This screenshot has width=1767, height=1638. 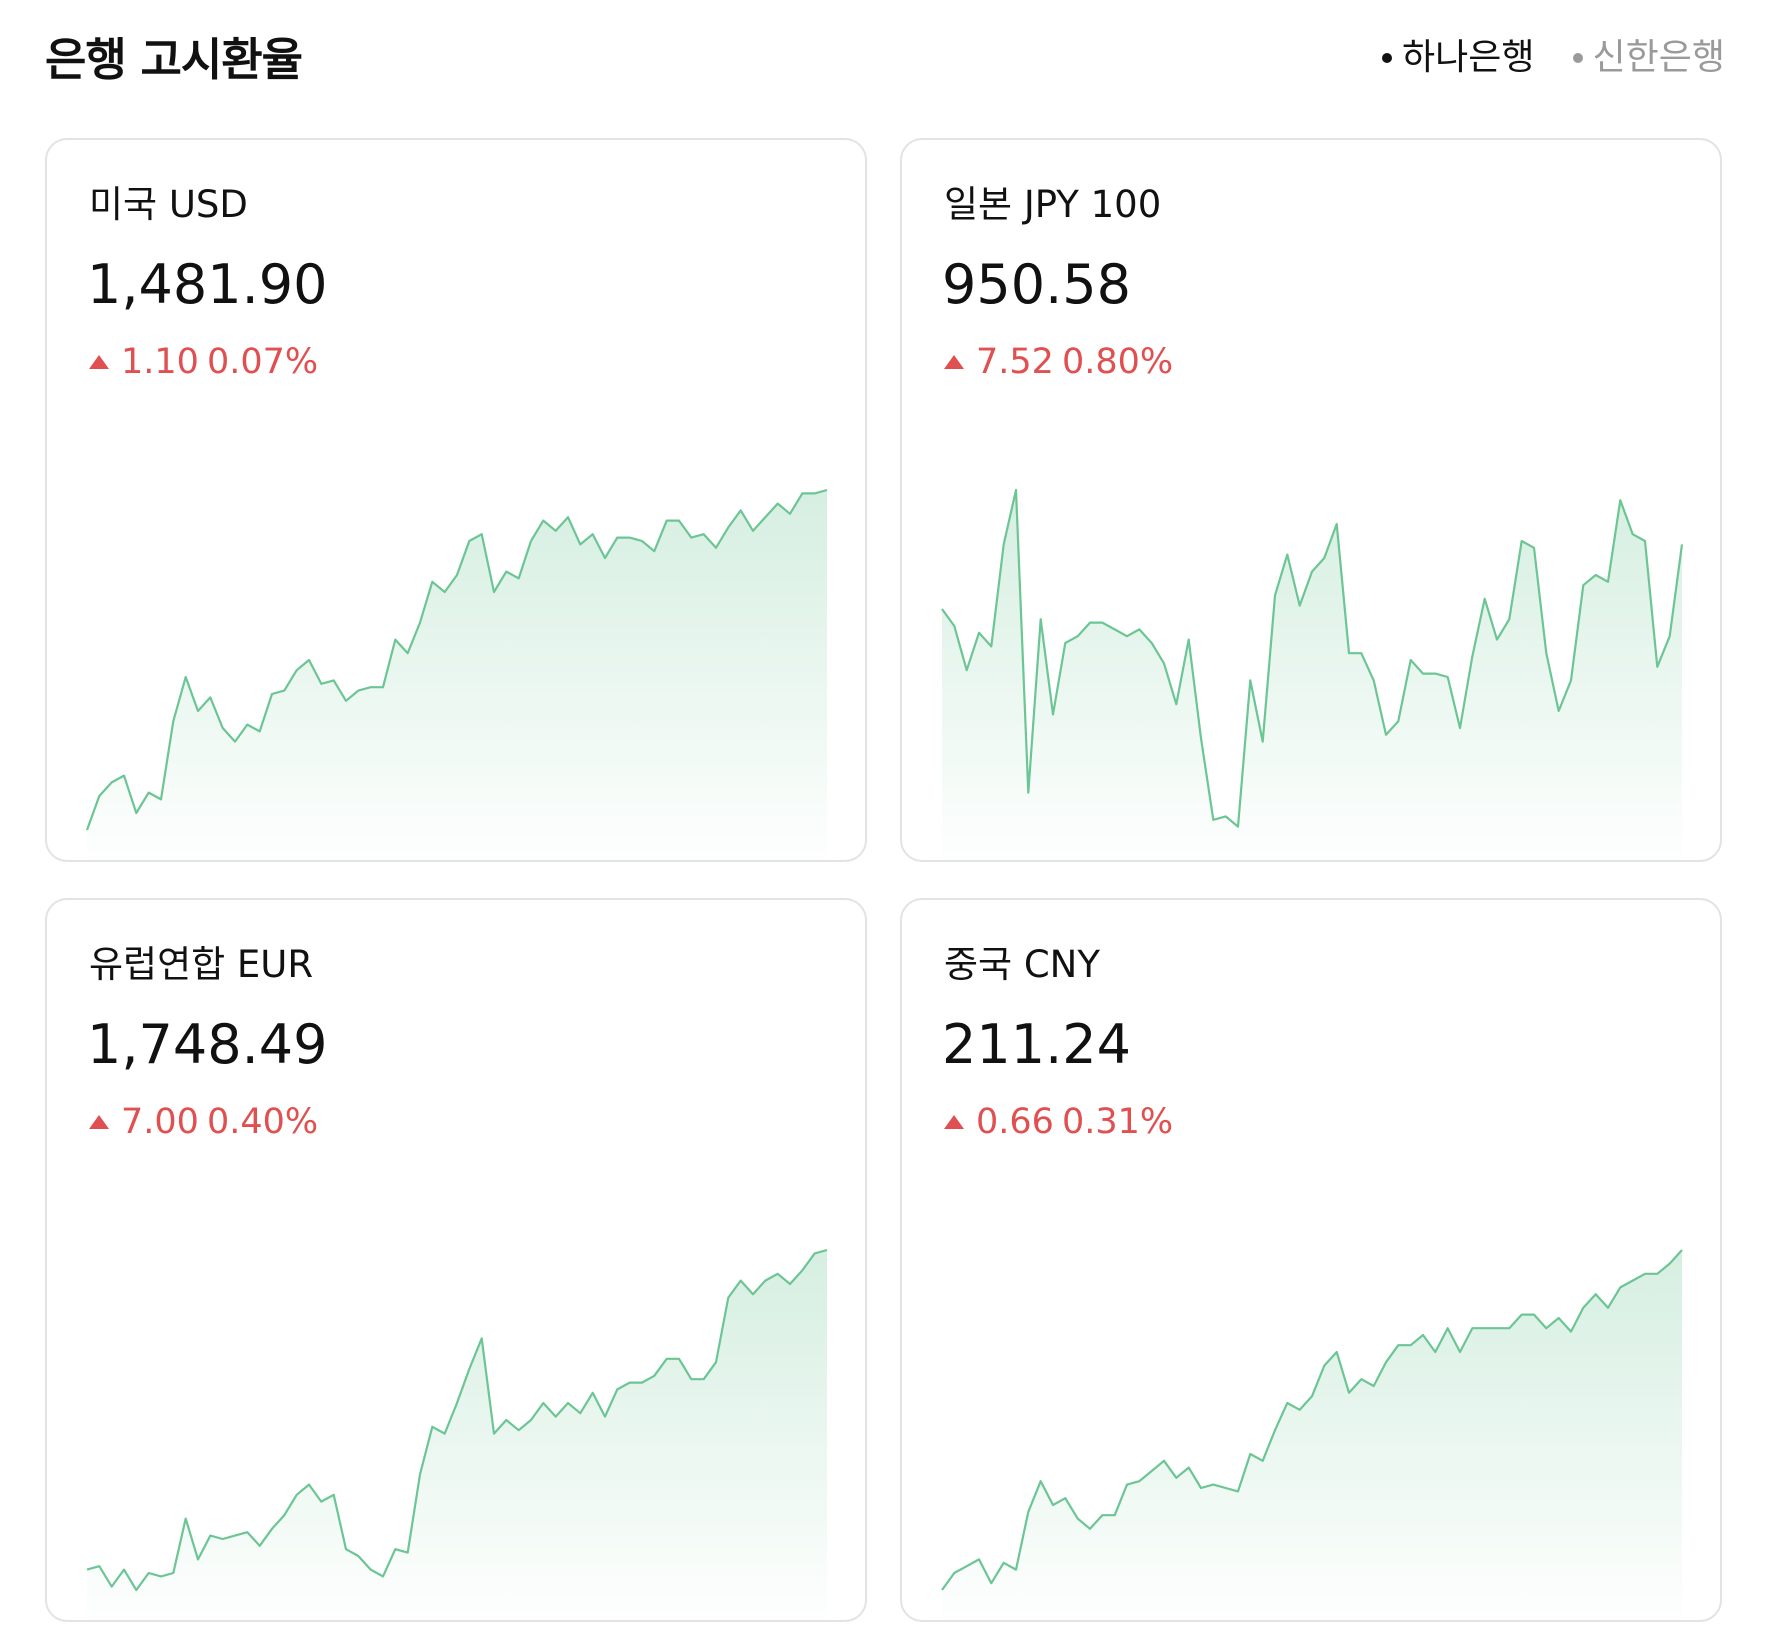 What do you see at coordinates (160, 1122) in the screenshot?
I see `change-amount: 7.00` at bounding box center [160, 1122].